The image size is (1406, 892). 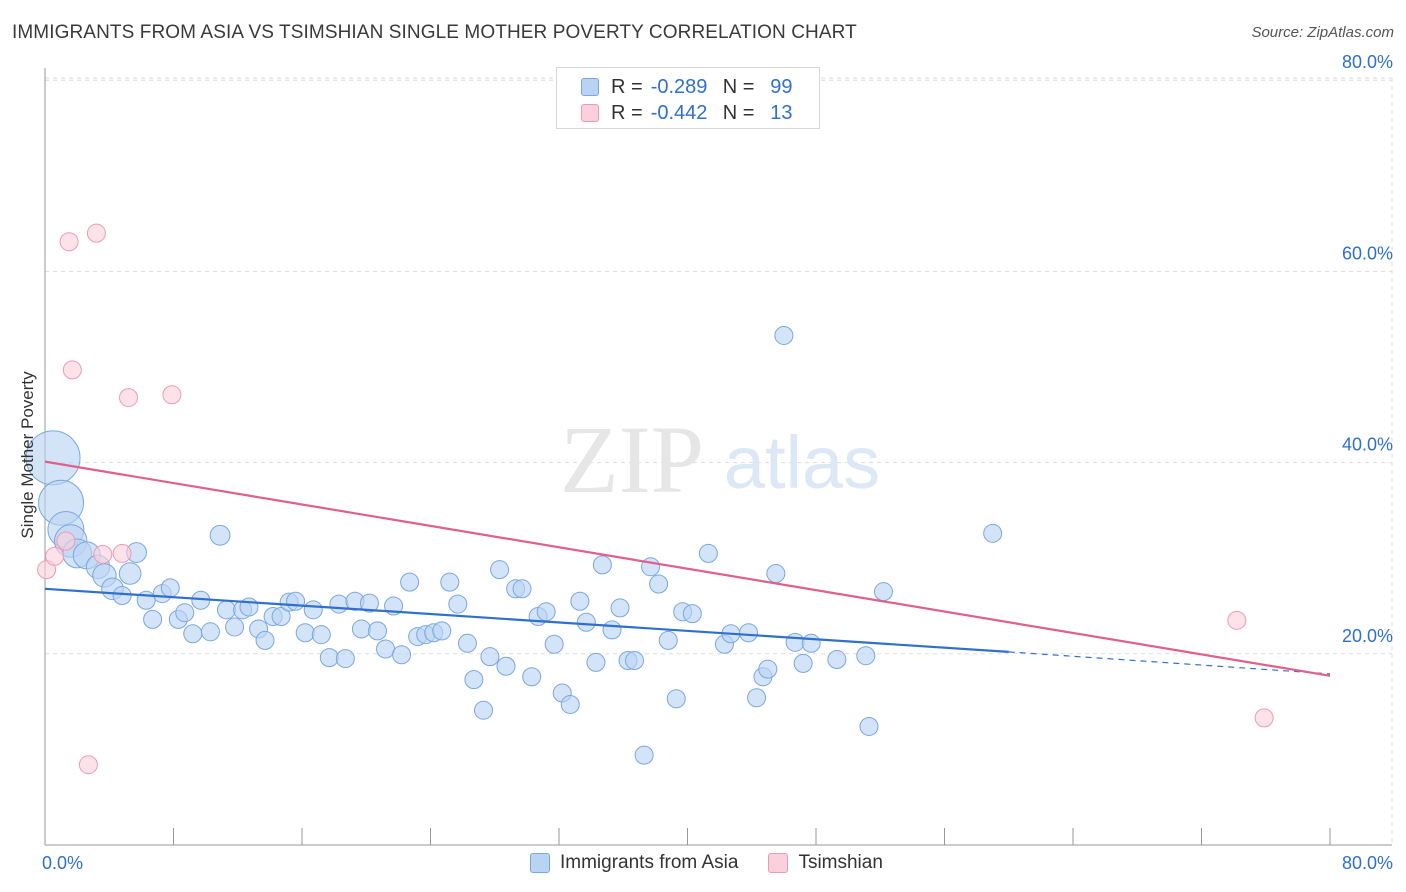 What do you see at coordinates (632, 459) in the screenshot?
I see `watermark-zip: ZIP` at bounding box center [632, 459].